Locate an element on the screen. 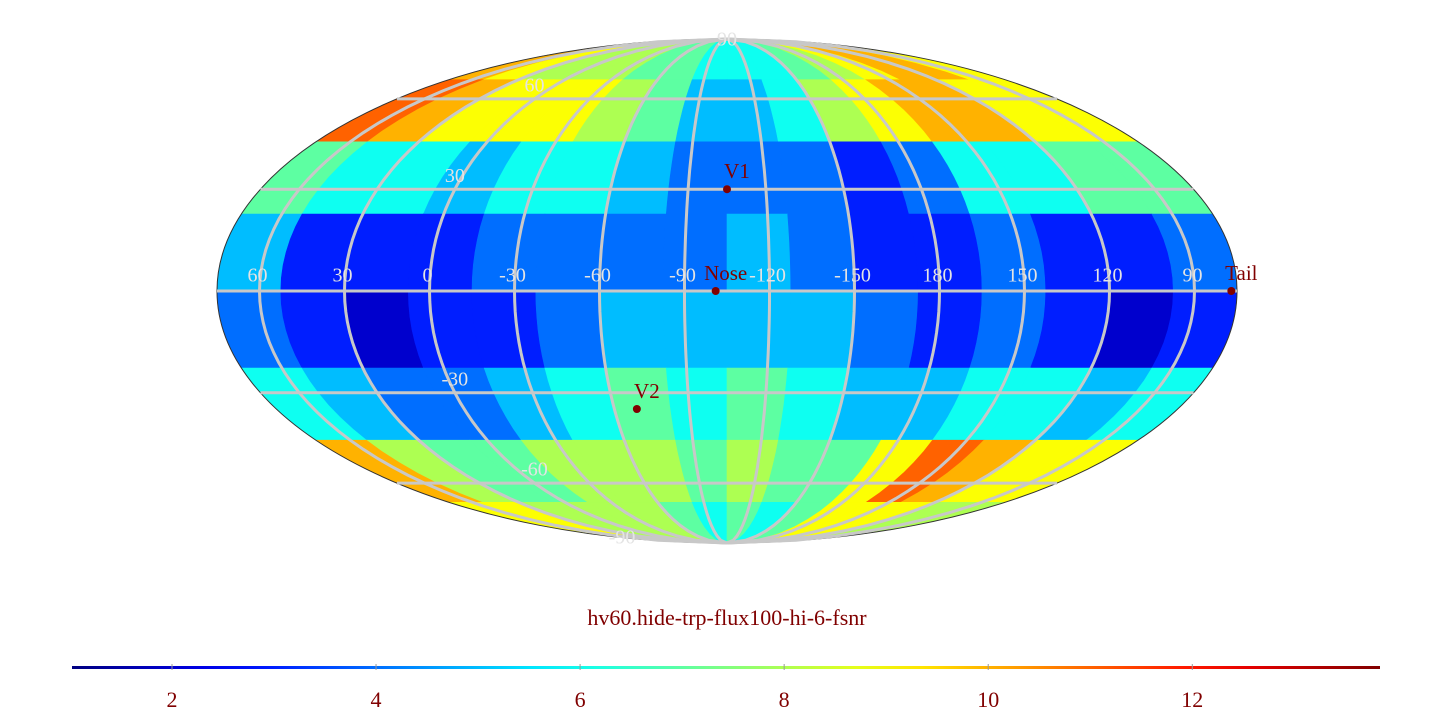  marker-label: Nose is located at coordinates (725, 273).